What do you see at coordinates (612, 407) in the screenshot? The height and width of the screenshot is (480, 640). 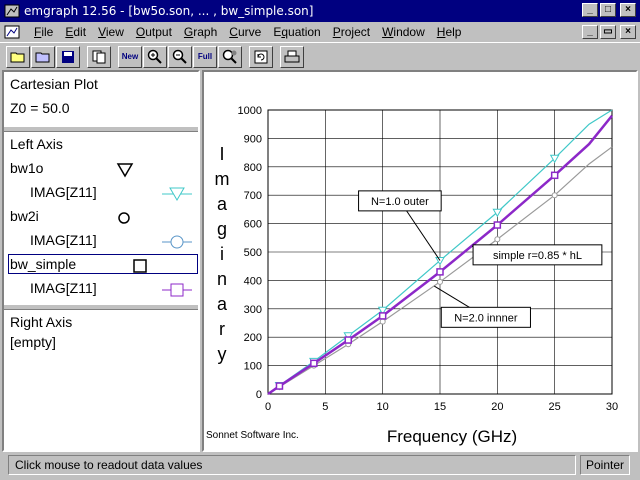 I see `x-tick-label: 30` at bounding box center [612, 407].